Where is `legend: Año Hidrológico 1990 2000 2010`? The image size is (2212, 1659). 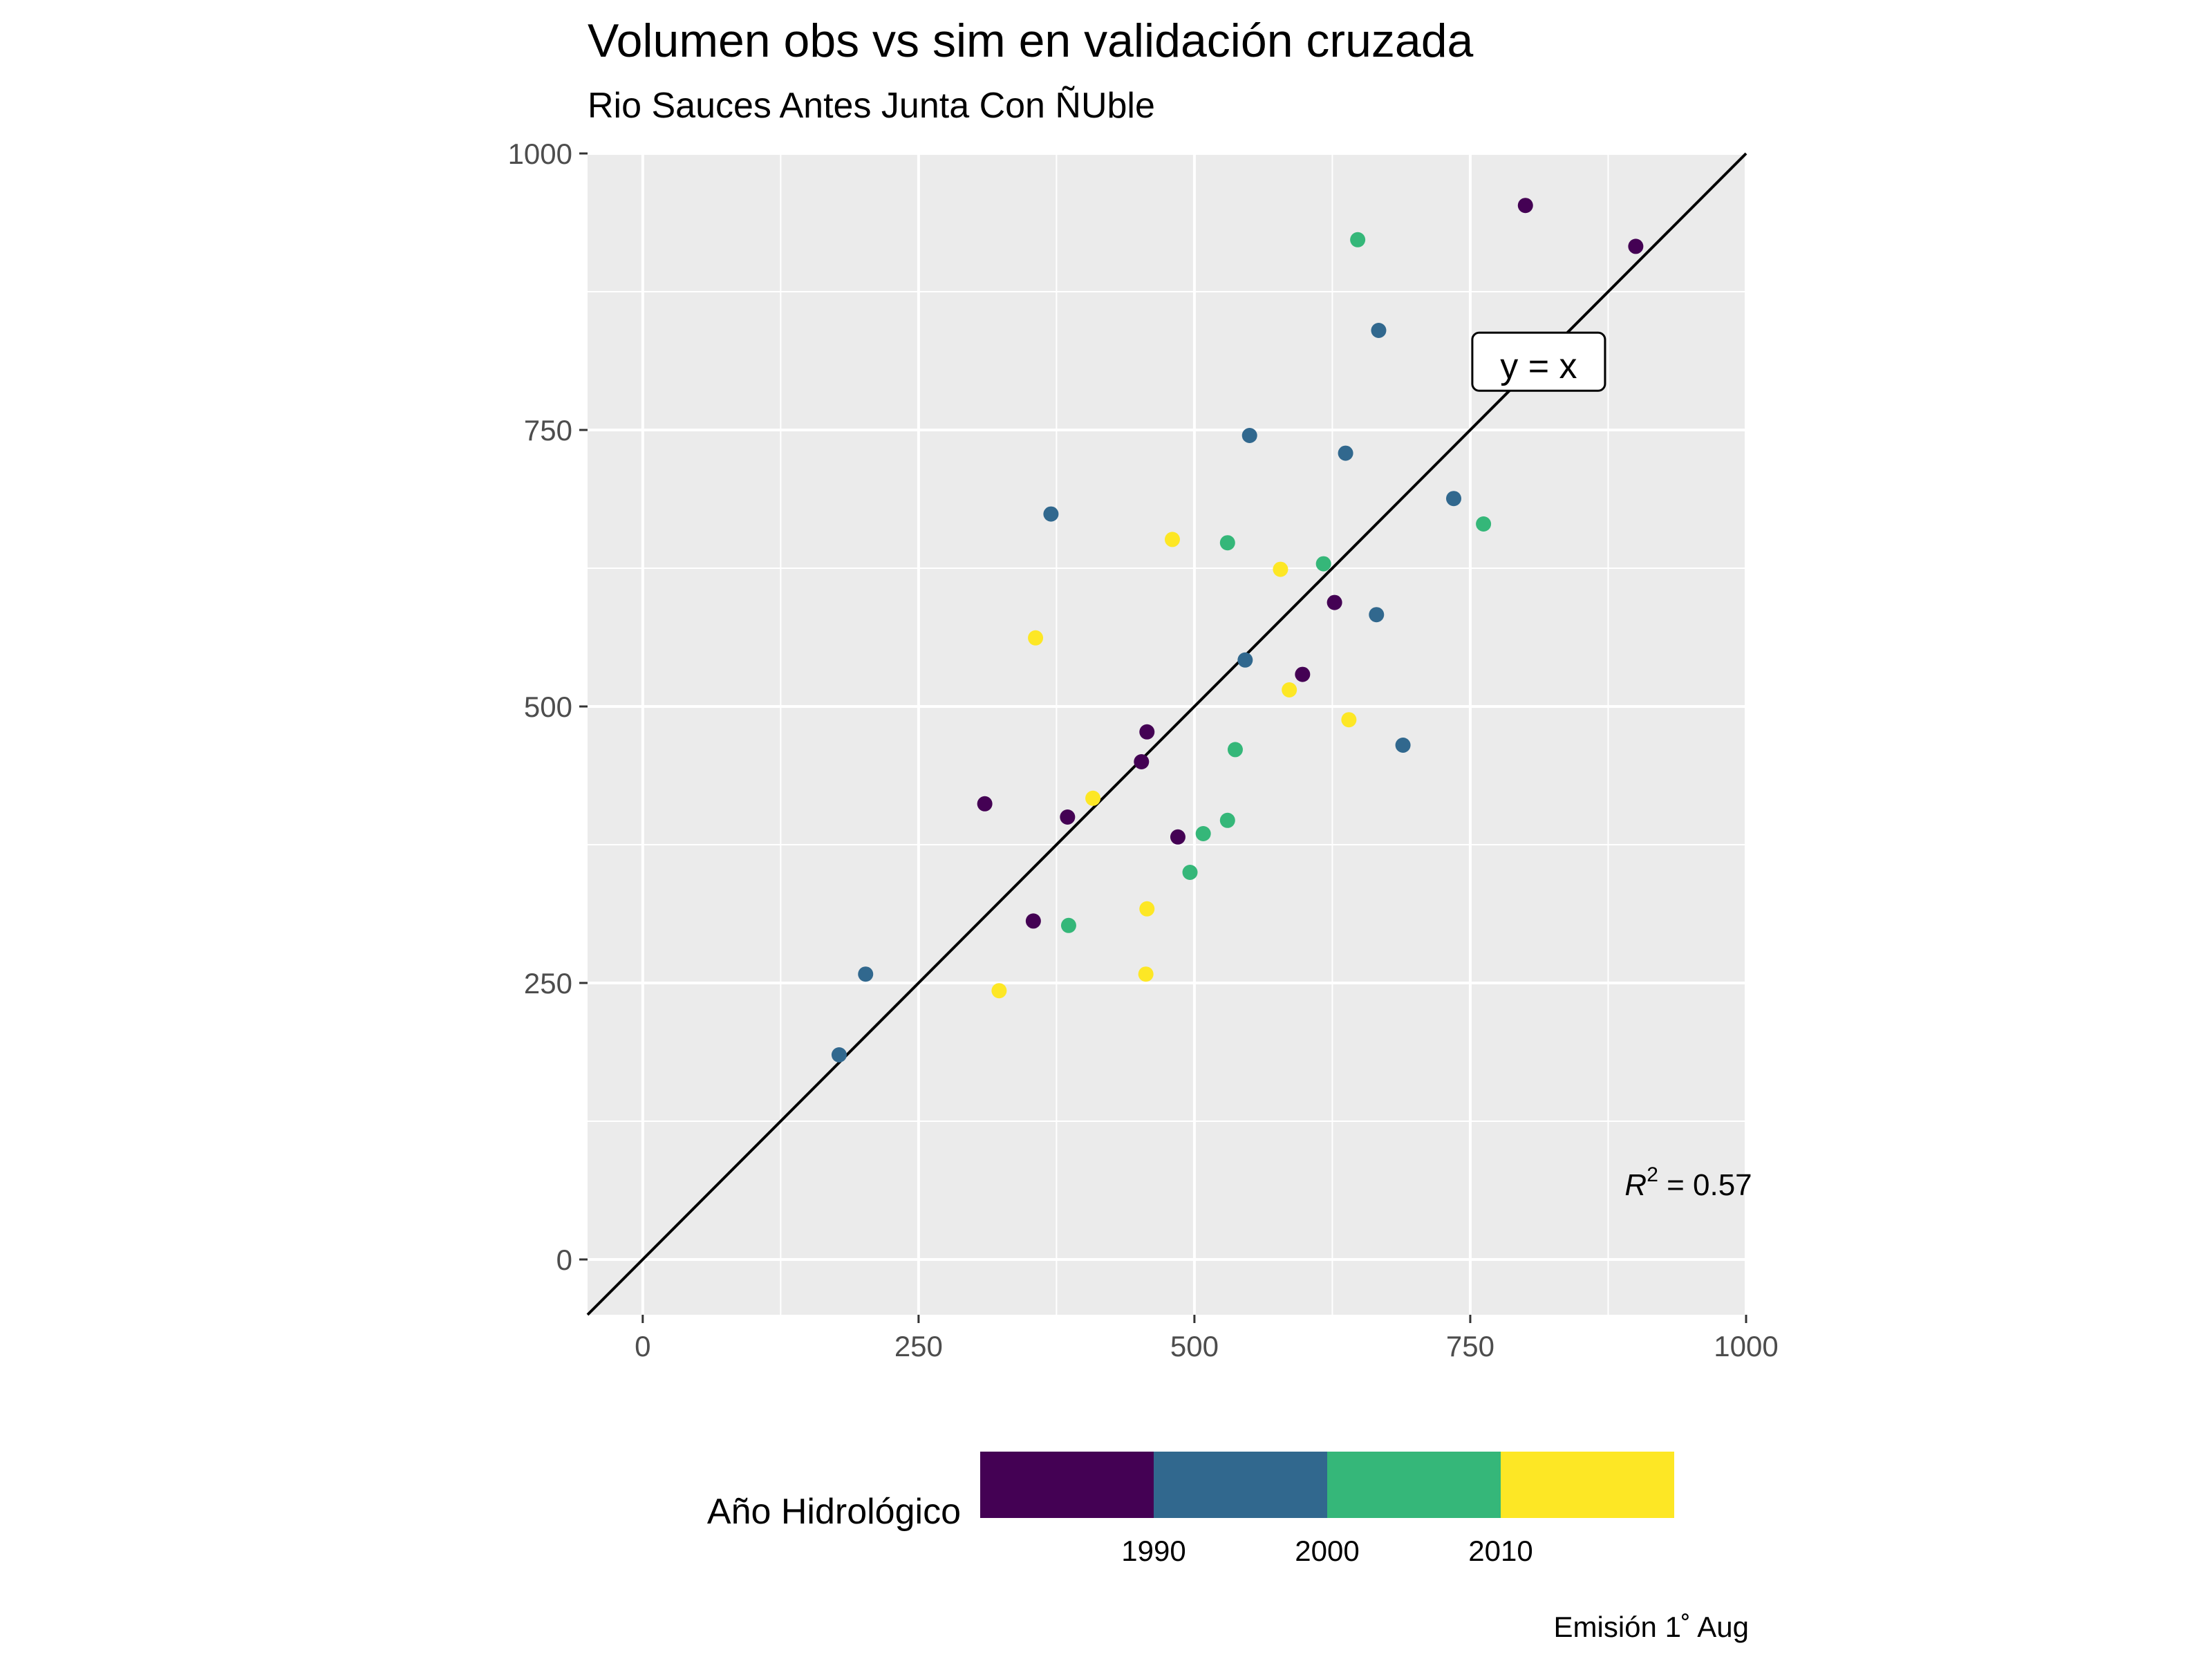 legend: Año Hidrológico 1990 2000 2010 is located at coordinates (1190, 1509).